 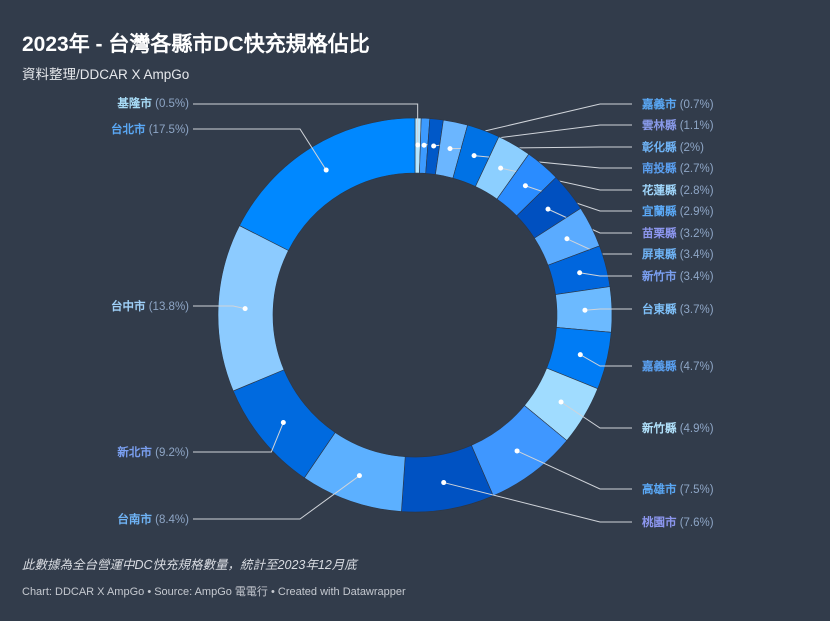 What do you see at coordinates (659, 211) in the screenshot?
I see `slice-label-name: 宜蘭縣` at bounding box center [659, 211].